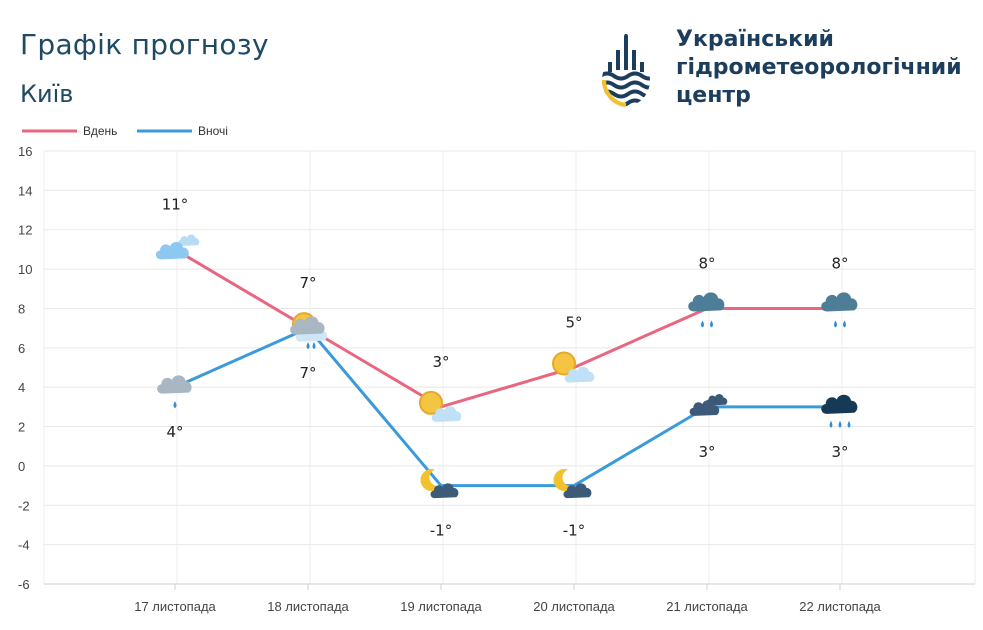  Describe the element at coordinates (307, 373) in the screenshot. I see `night-temp-label: 7°` at that location.